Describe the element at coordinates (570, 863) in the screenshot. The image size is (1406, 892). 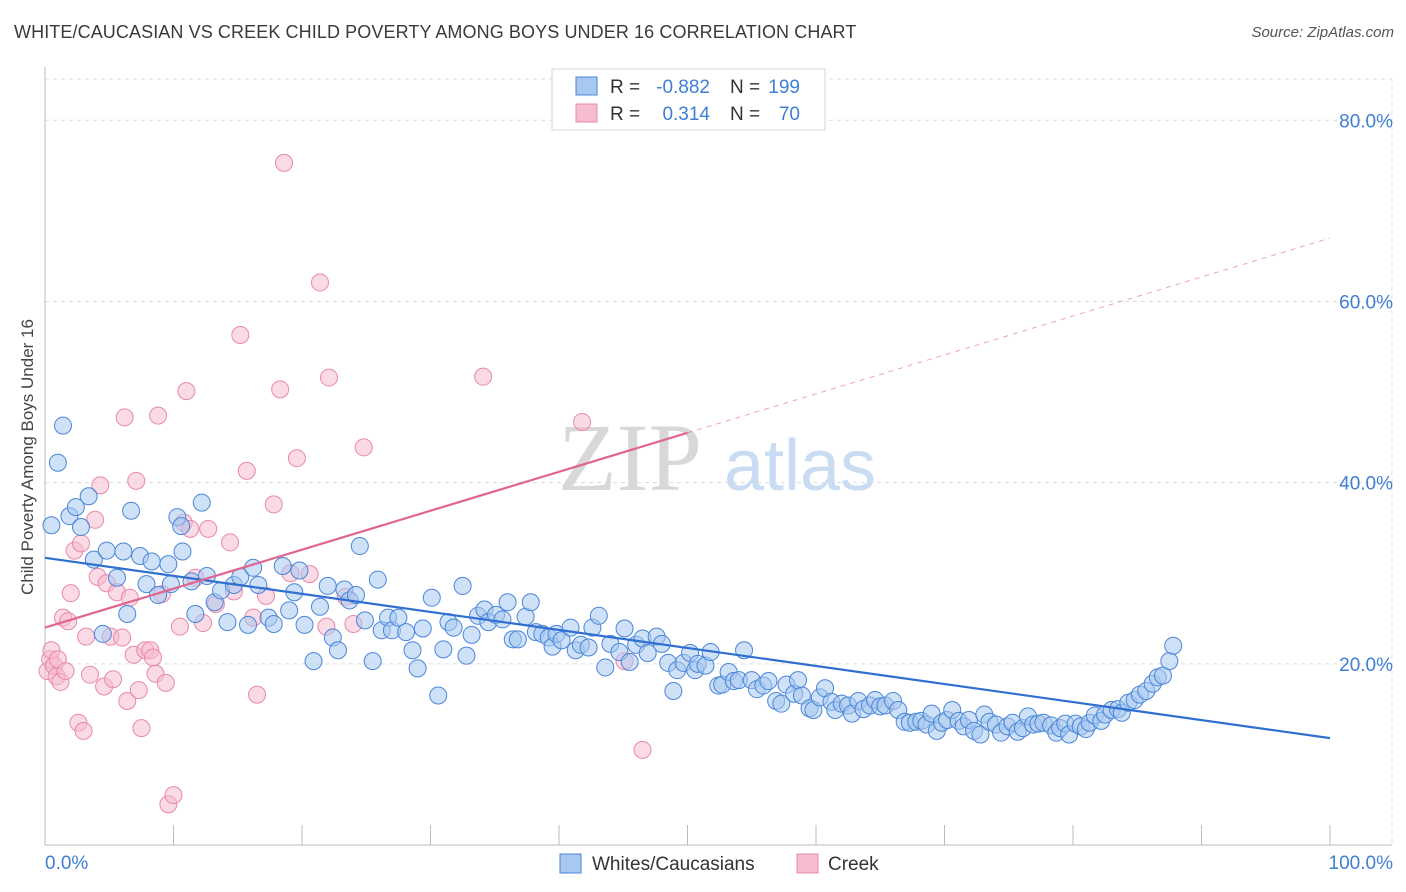
I see `bottom-legend-swatch-blue` at that location.